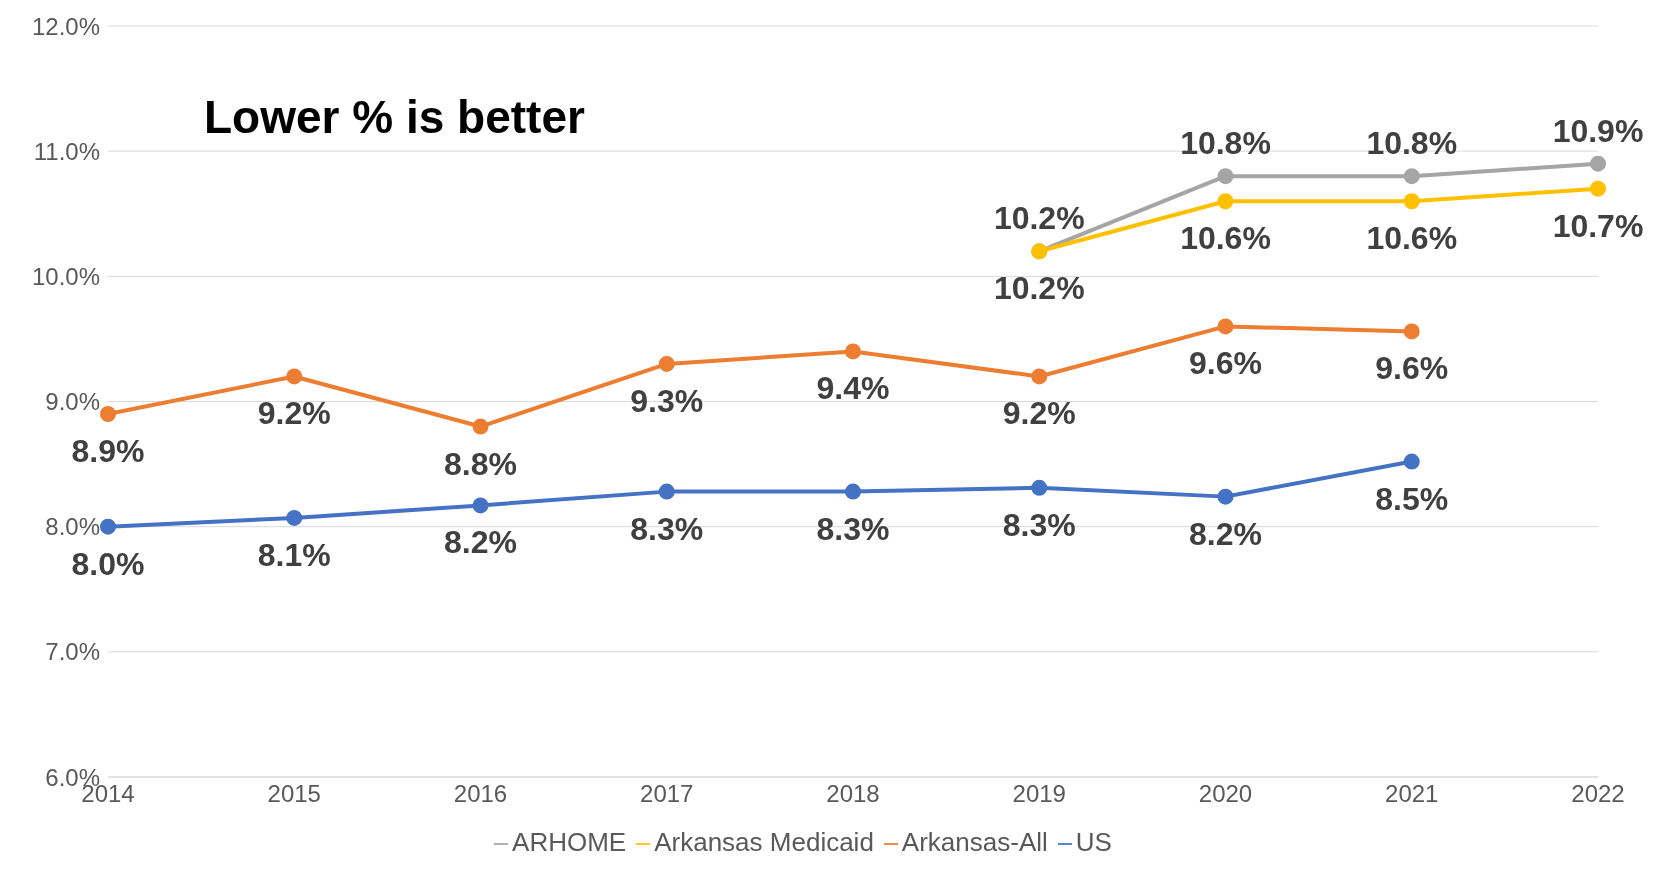 The image size is (1667, 872). What do you see at coordinates (480, 794) in the screenshot?
I see `x-tick-label: 2016` at bounding box center [480, 794].